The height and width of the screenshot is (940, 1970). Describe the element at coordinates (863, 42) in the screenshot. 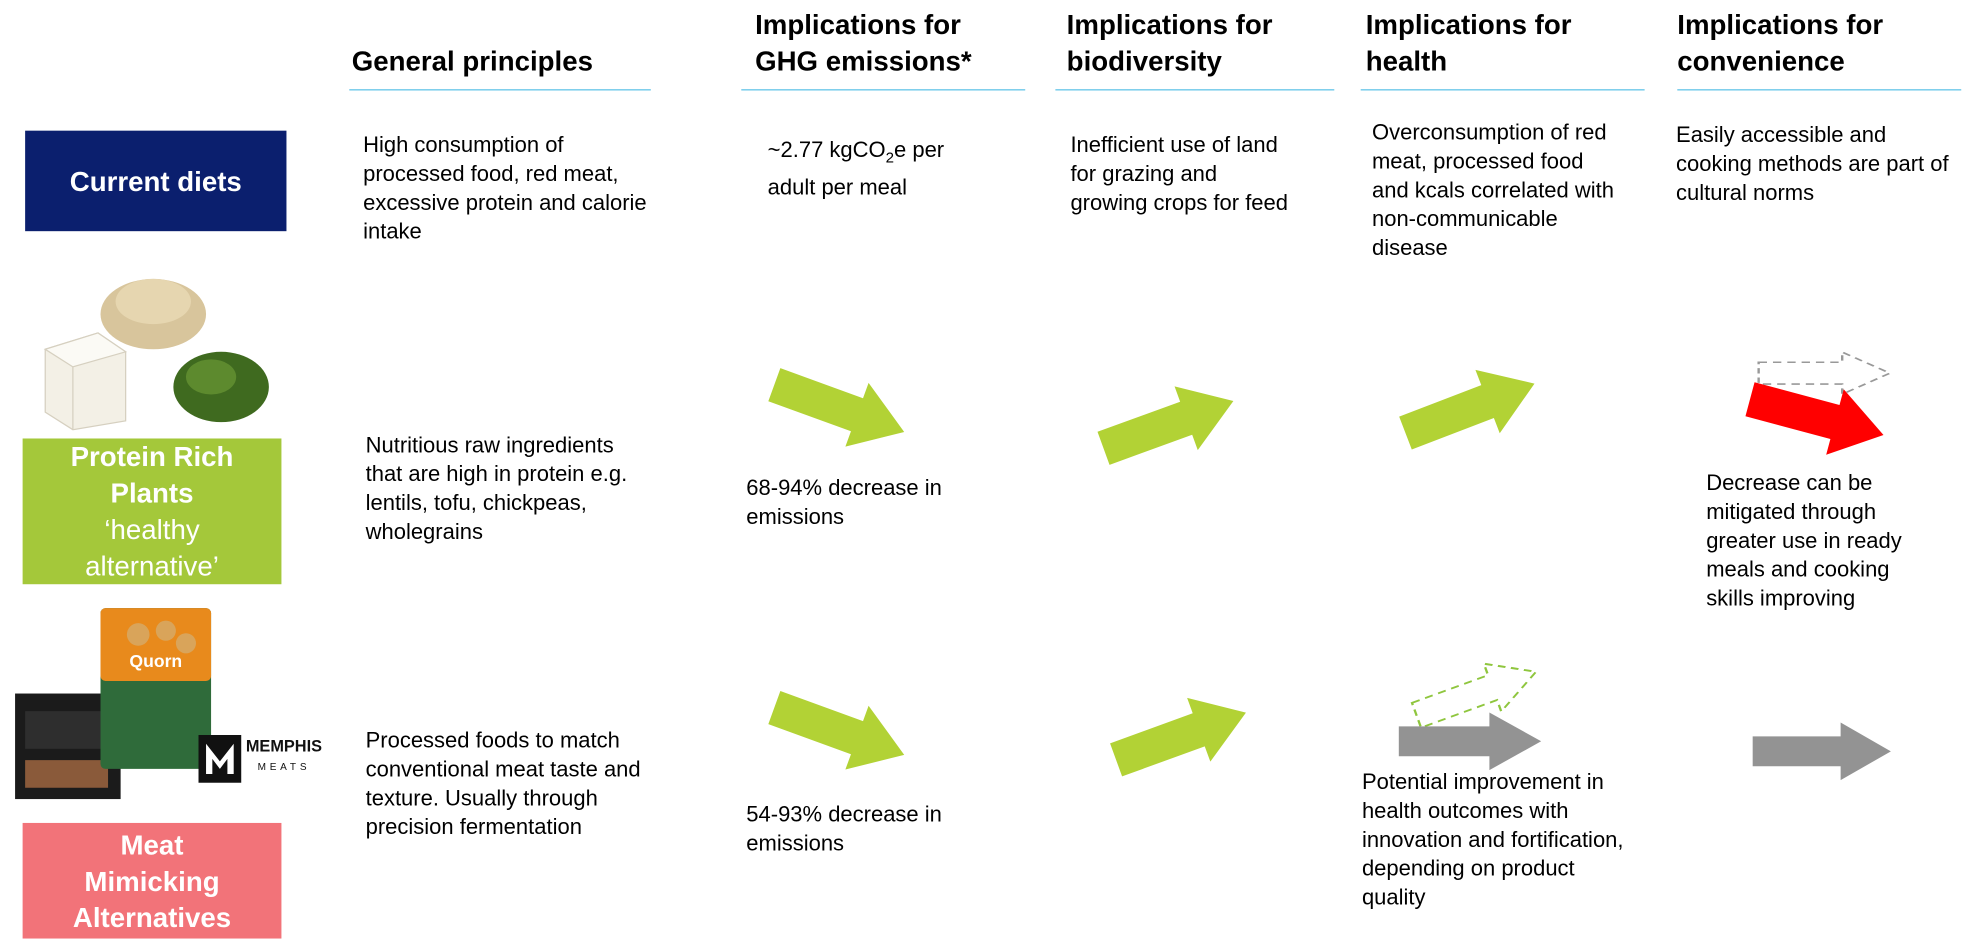

I see `column-header: Implications for GHG emissions*` at that location.